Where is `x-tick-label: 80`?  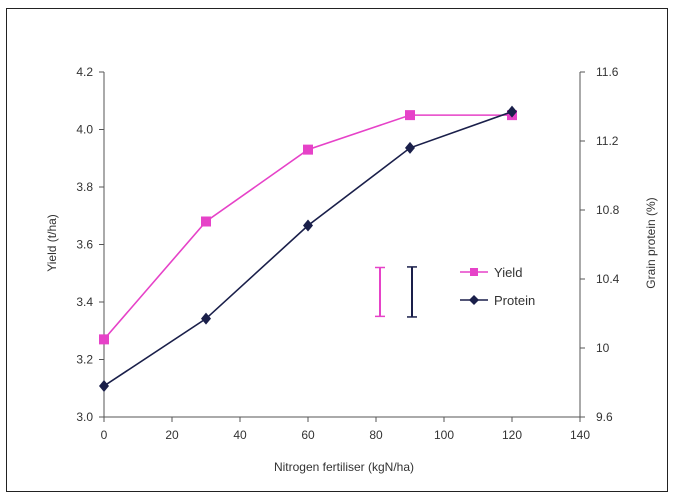
x-tick-label: 80 is located at coordinates (376, 435).